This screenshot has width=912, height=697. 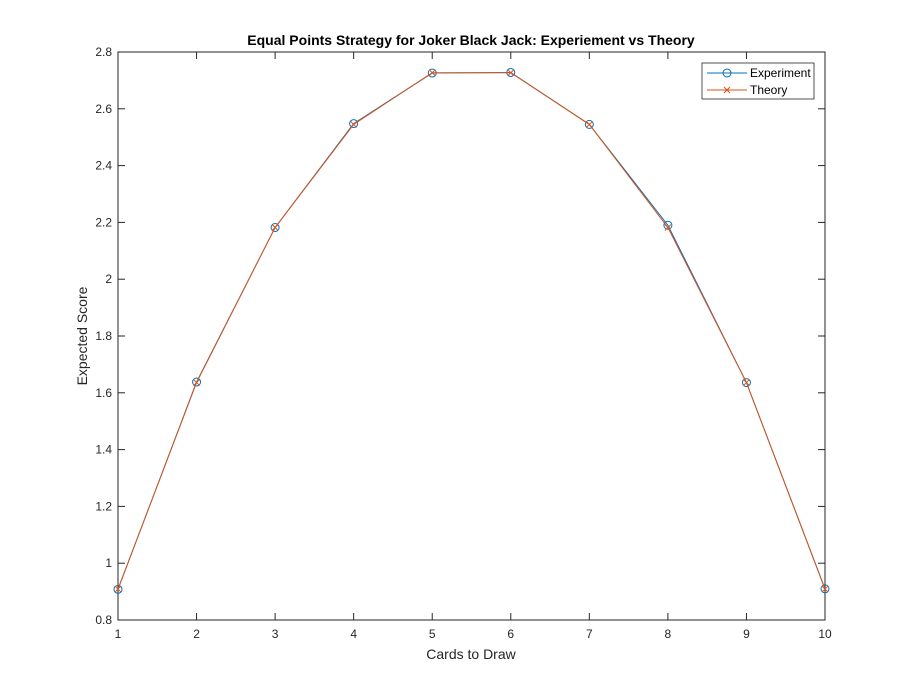 What do you see at coordinates (727, 90) in the screenshot?
I see `legend-marker-theory` at bounding box center [727, 90].